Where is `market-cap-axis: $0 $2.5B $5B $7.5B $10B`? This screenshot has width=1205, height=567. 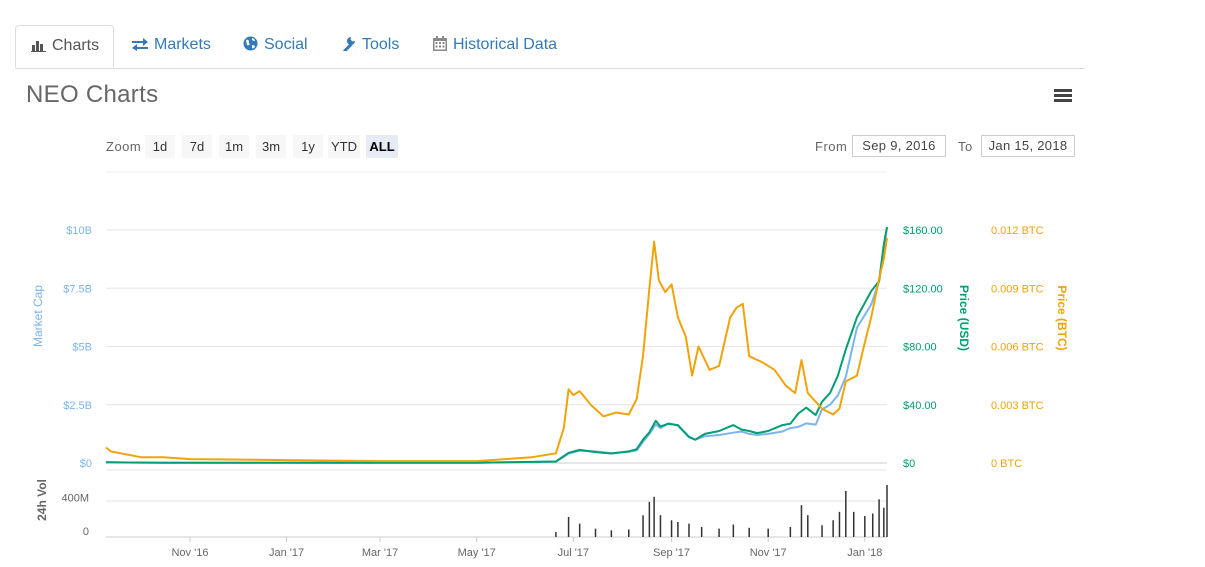 market-cap-axis: $0 $2.5B $5B $7.5B $10B is located at coordinates (77, 347).